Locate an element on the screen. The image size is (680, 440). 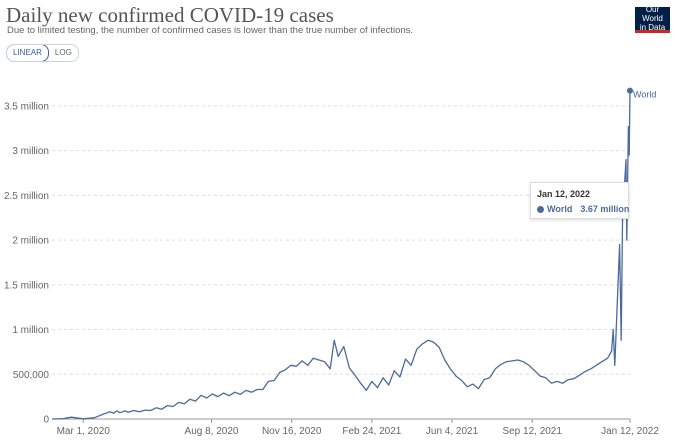
x-tick-label: Aug 8, 2020 is located at coordinates (212, 431).